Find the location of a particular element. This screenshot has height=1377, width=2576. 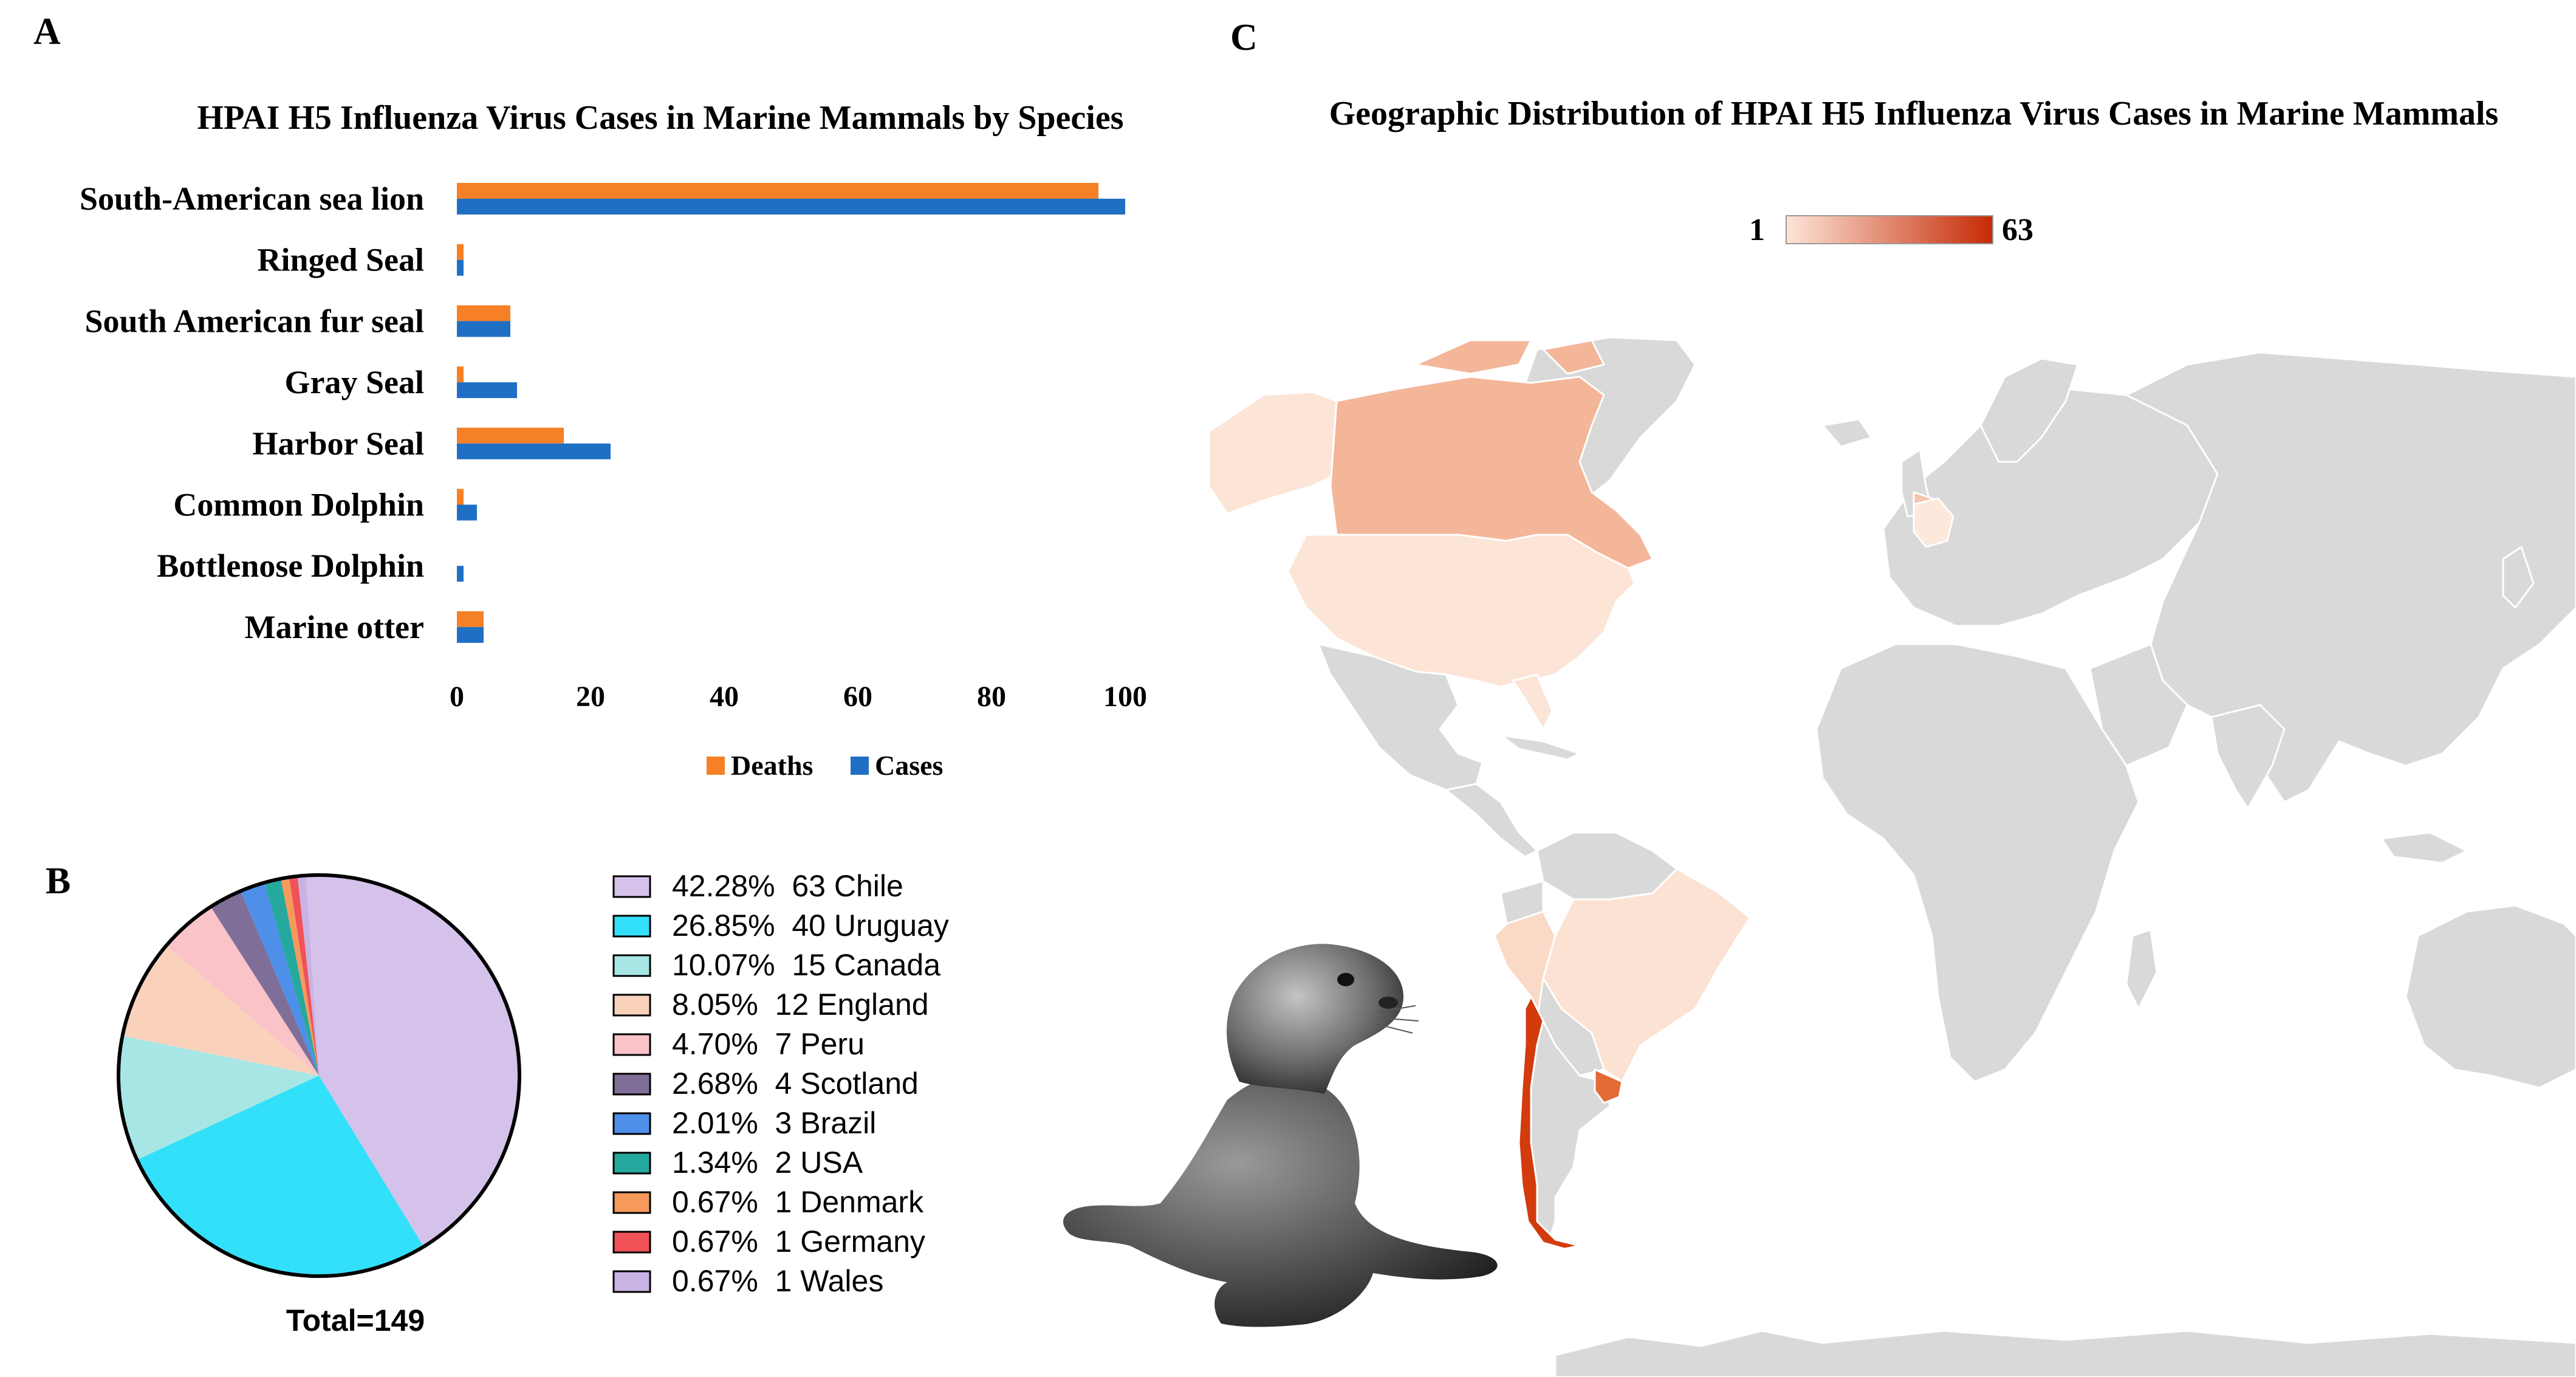

seal-nose is located at coordinates (1389, 1003).